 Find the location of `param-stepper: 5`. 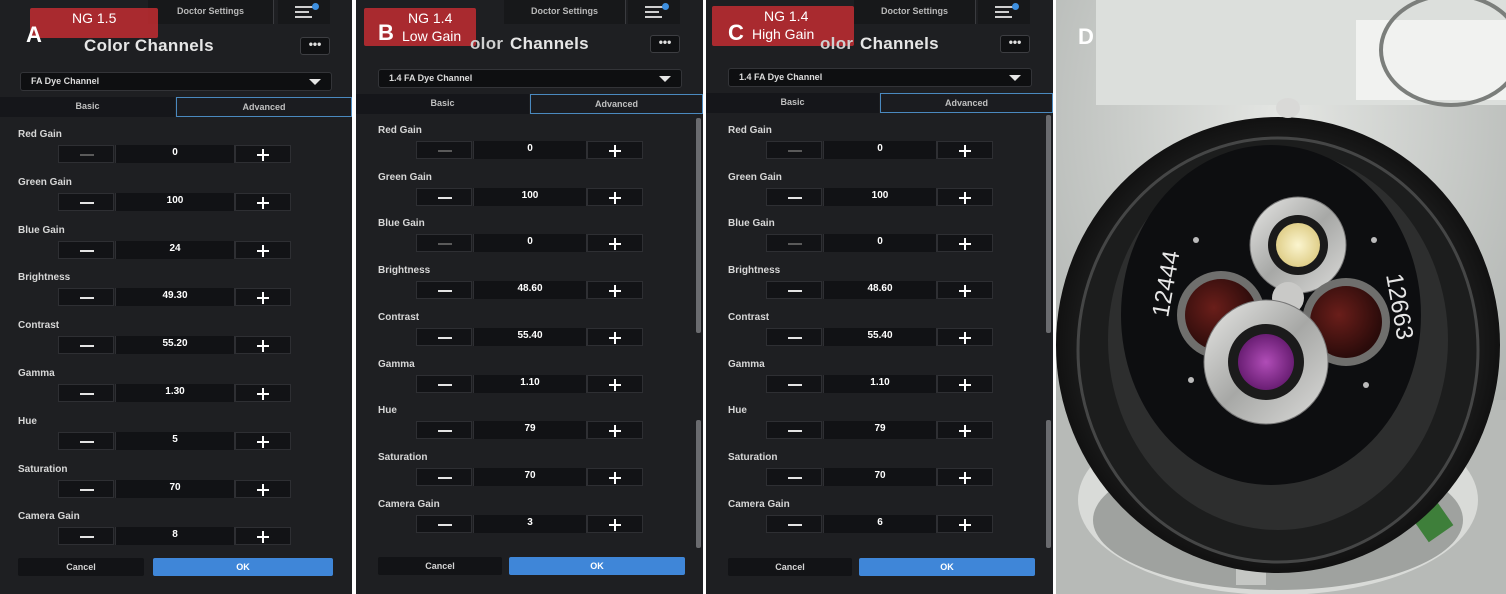

param-stepper: 5 is located at coordinates (175, 440).